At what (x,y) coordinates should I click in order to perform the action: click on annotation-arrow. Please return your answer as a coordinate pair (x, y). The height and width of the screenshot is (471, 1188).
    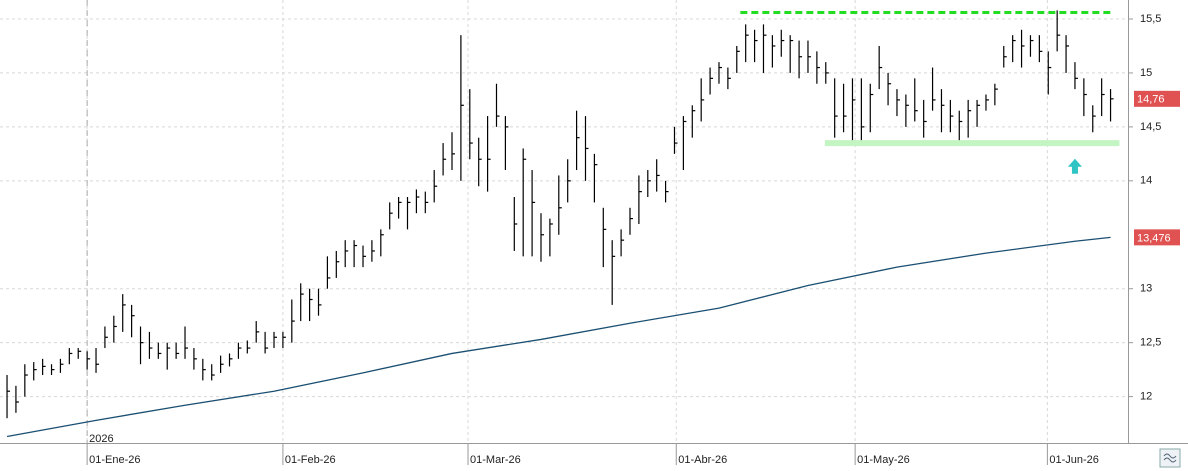
    Looking at the image, I should click on (1074, 166).